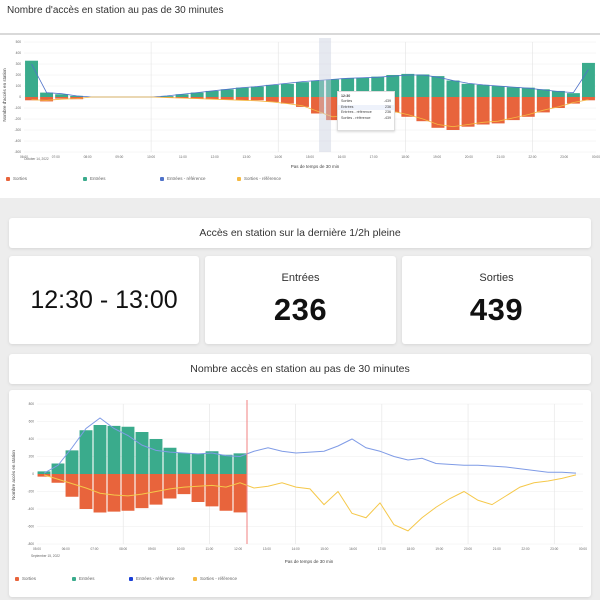  Describe the element at coordinates (104, 299) in the screenshot. I see `period-value: 12:30 - 13:00` at that location.